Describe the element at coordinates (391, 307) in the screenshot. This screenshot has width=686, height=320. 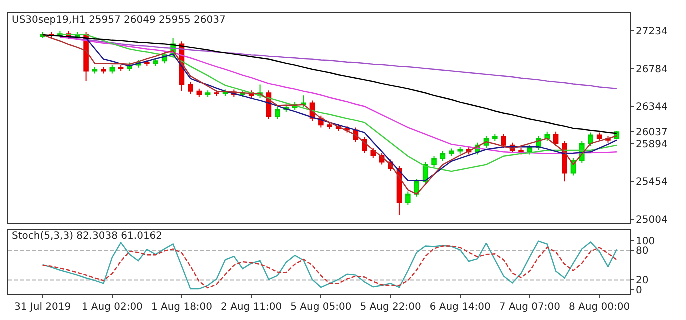
I see `x-tick-label: 5 Aug 22:00` at that location.